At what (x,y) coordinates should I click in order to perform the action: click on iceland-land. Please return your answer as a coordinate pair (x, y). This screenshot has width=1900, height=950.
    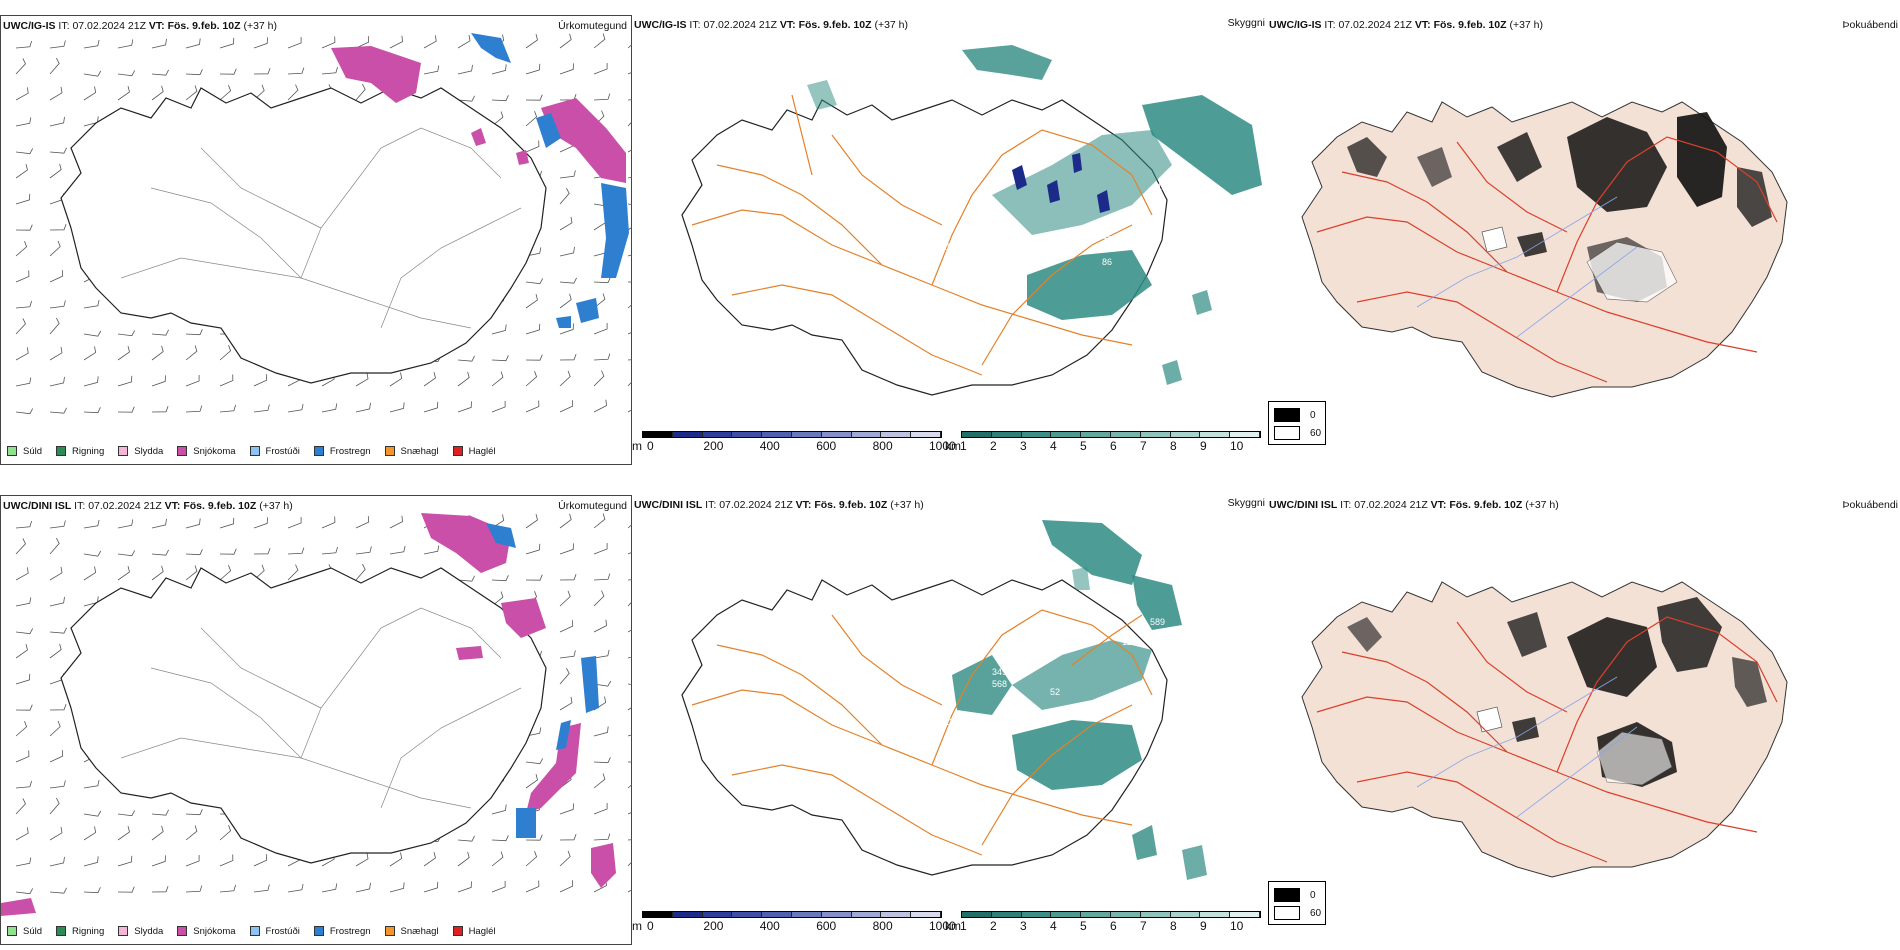
    Looking at the image, I should click on (1544, 729).